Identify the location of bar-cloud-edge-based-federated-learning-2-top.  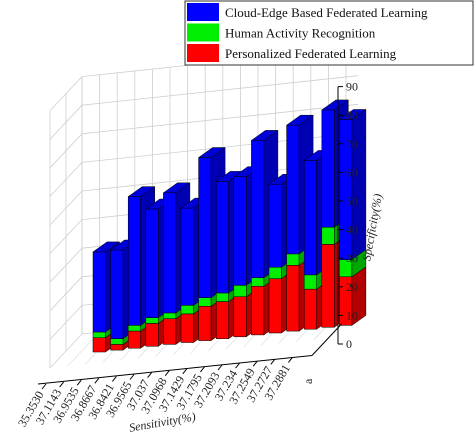
(141, 191).